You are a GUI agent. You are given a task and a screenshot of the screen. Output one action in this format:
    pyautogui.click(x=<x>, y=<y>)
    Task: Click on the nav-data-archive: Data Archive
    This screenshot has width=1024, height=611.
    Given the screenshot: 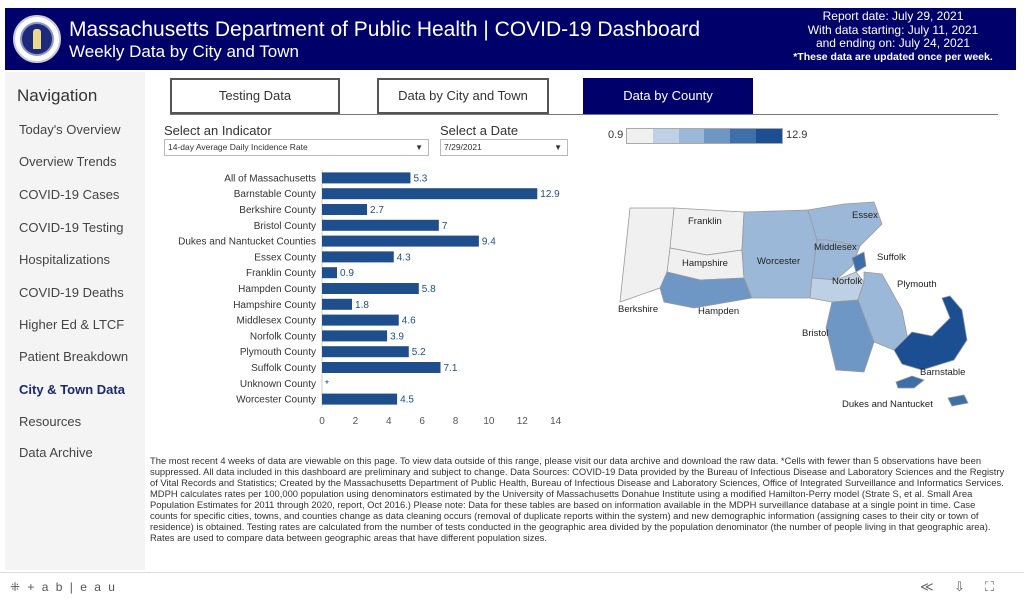 What is the action you would take?
    pyautogui.click(x=56, y=452)
    